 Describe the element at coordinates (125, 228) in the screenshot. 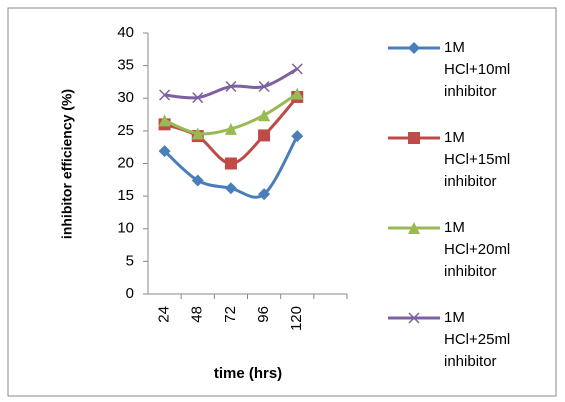

I see `y-tick-label: 10` at that location.